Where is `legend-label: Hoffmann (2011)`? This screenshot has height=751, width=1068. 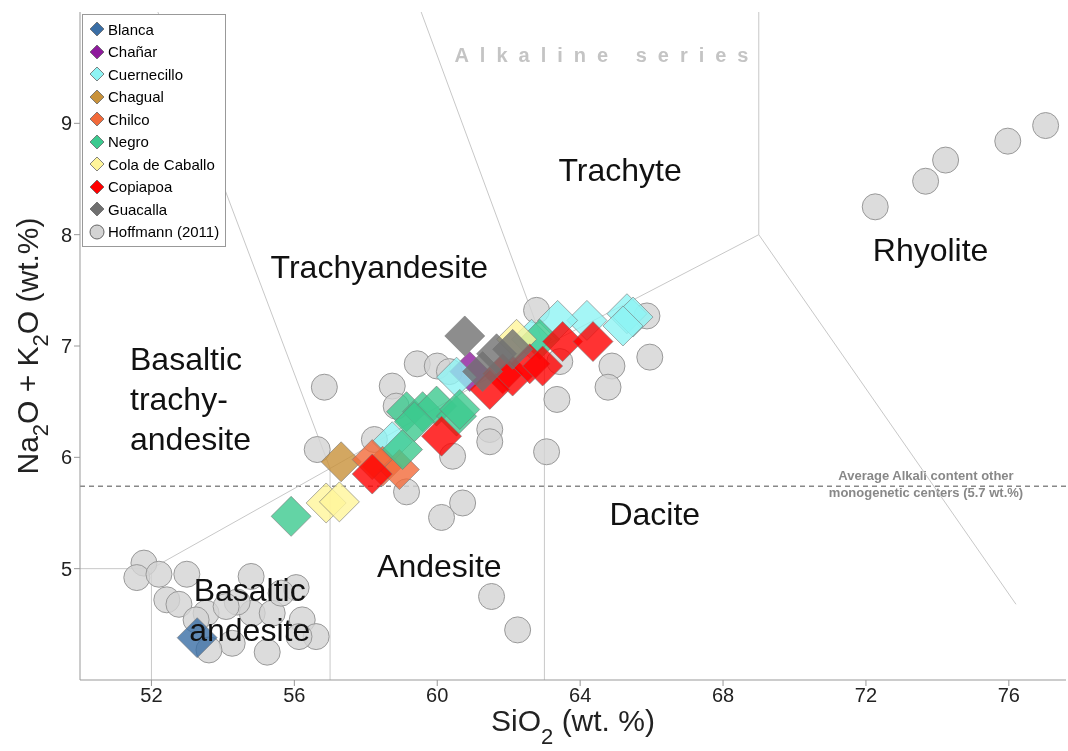
legend-label: Hoffmann (2011) is located at coordinates (164, 232).